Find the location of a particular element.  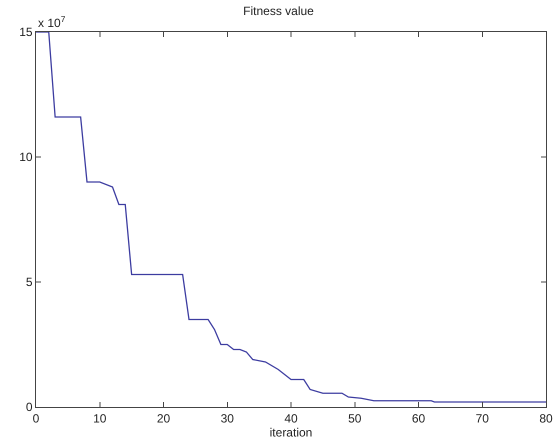

x-axis-title: iteration is located at coordinates (291, 432).